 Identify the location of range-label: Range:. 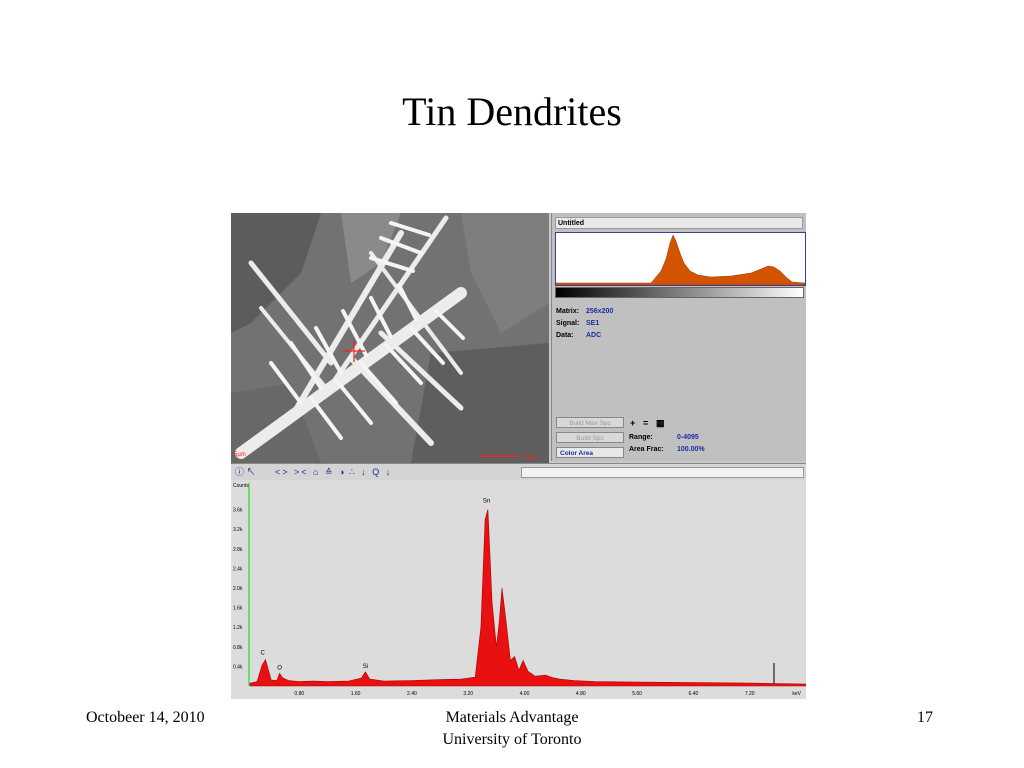
(641, 437).